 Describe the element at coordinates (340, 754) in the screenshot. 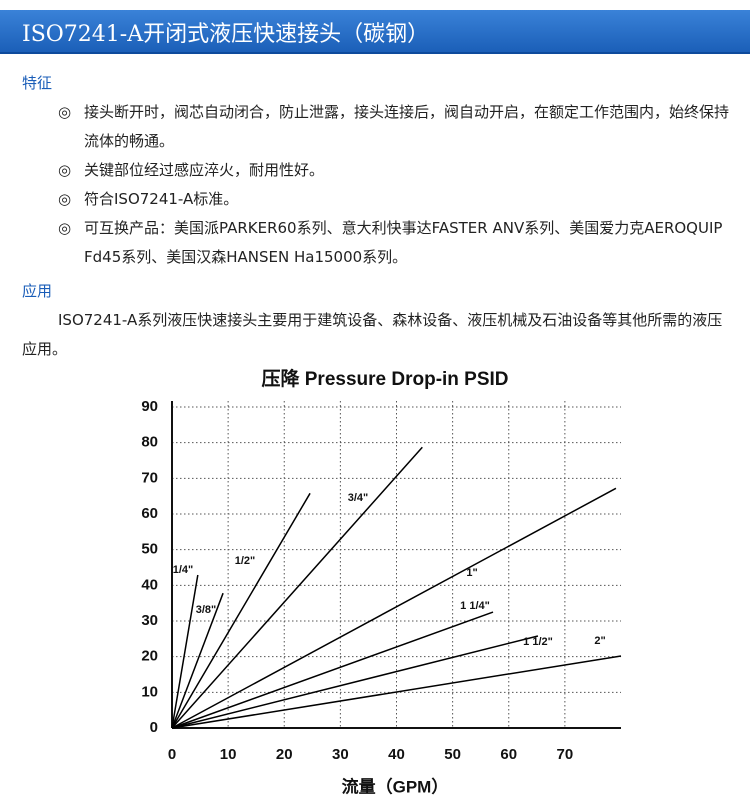

I see `x-tick-label: 30` at that location.